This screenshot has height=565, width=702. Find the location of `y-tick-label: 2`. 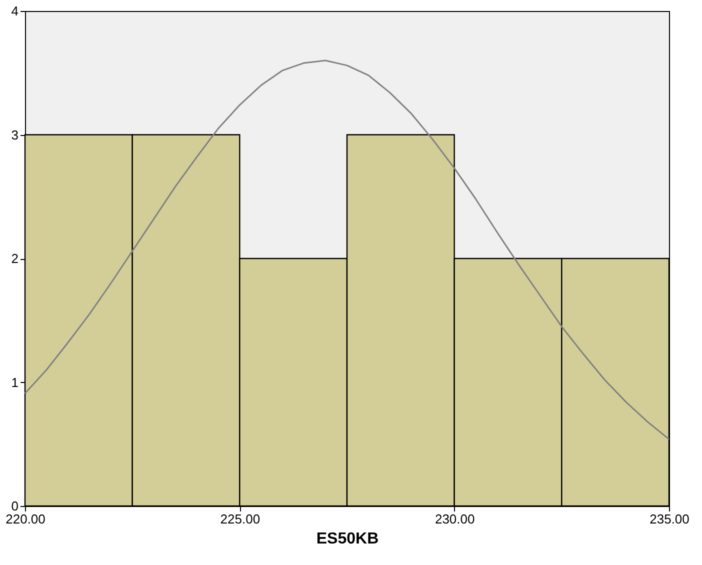

y-tick-label: 2 is located at coordinates (14, 258).